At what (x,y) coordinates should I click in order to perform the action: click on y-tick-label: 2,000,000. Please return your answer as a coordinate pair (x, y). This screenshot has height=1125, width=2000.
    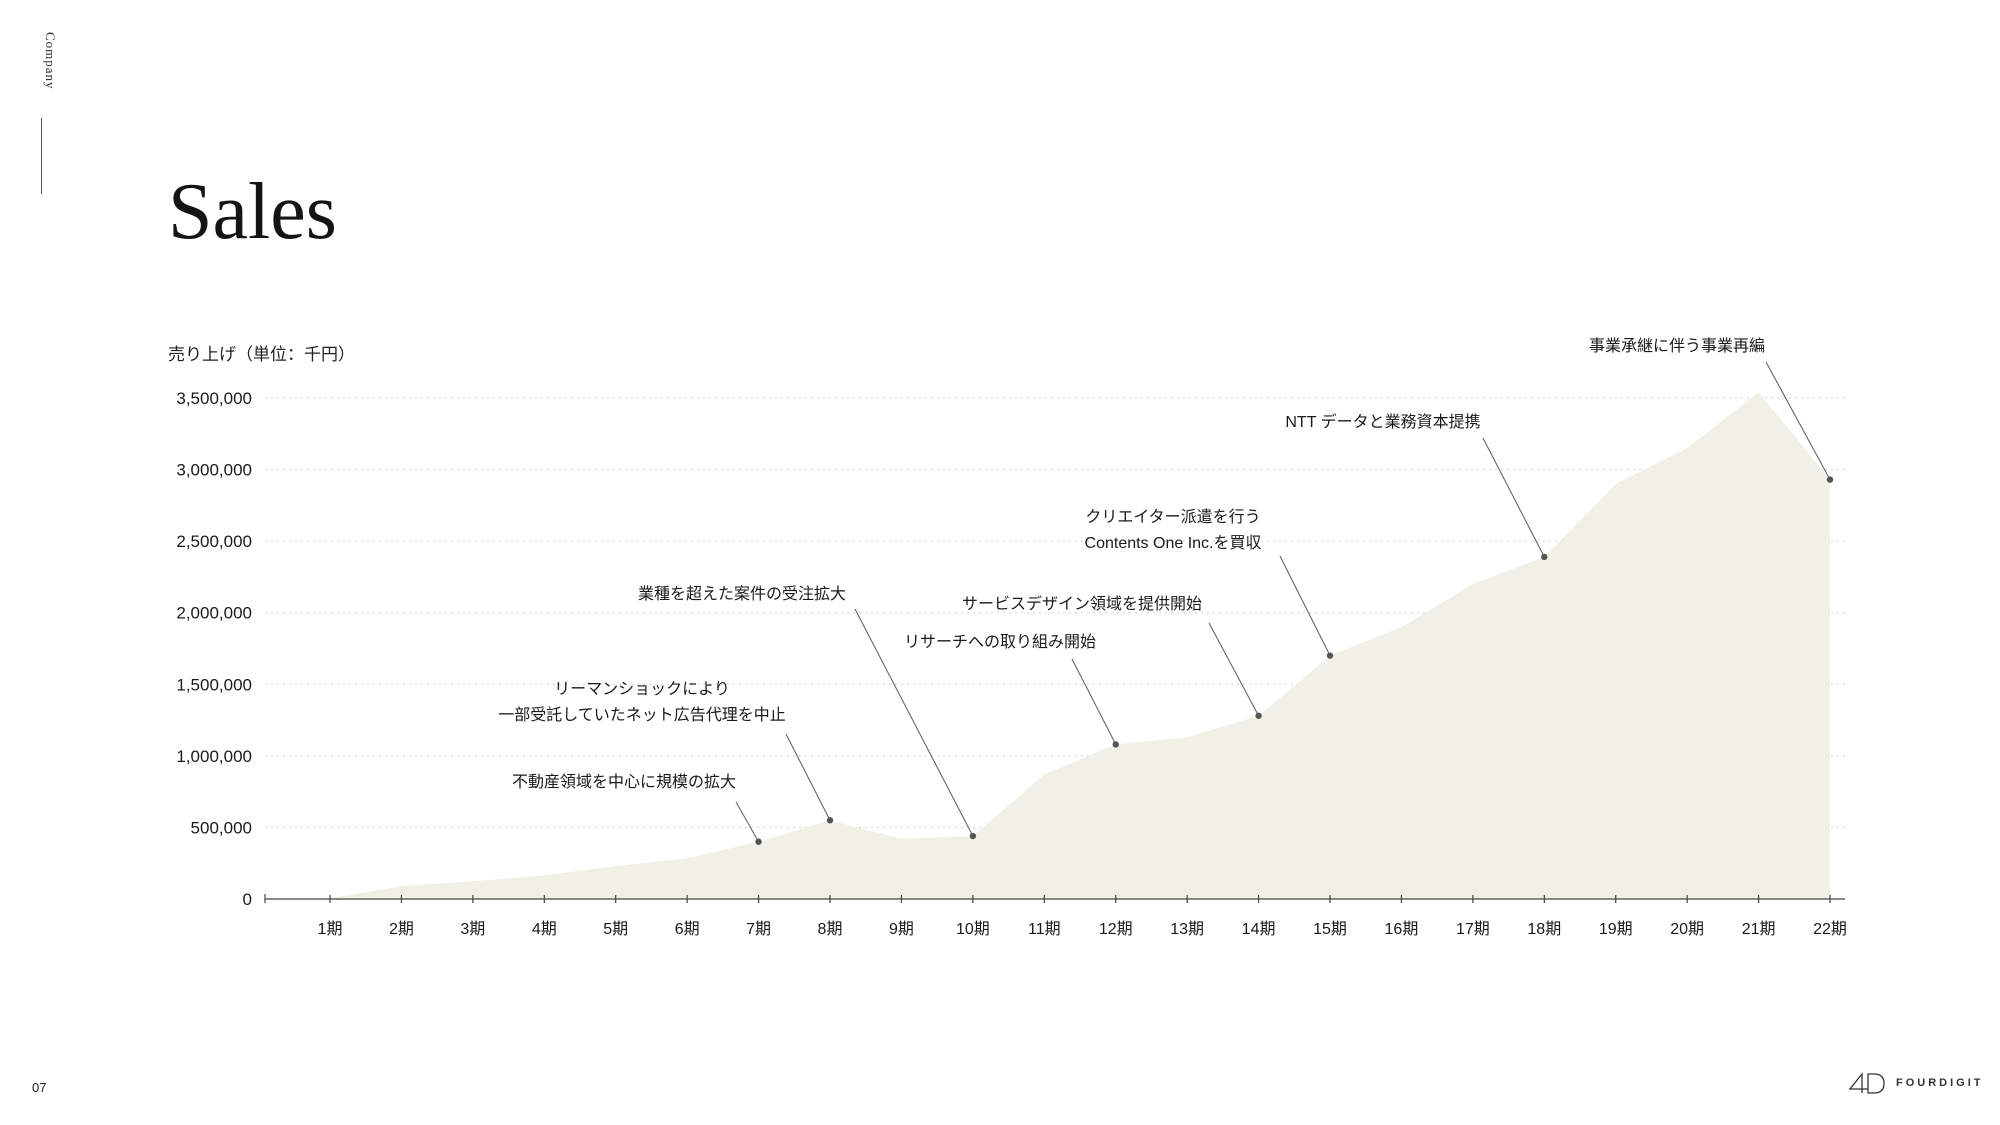
    Looking at the image, I should click on (214, 613).